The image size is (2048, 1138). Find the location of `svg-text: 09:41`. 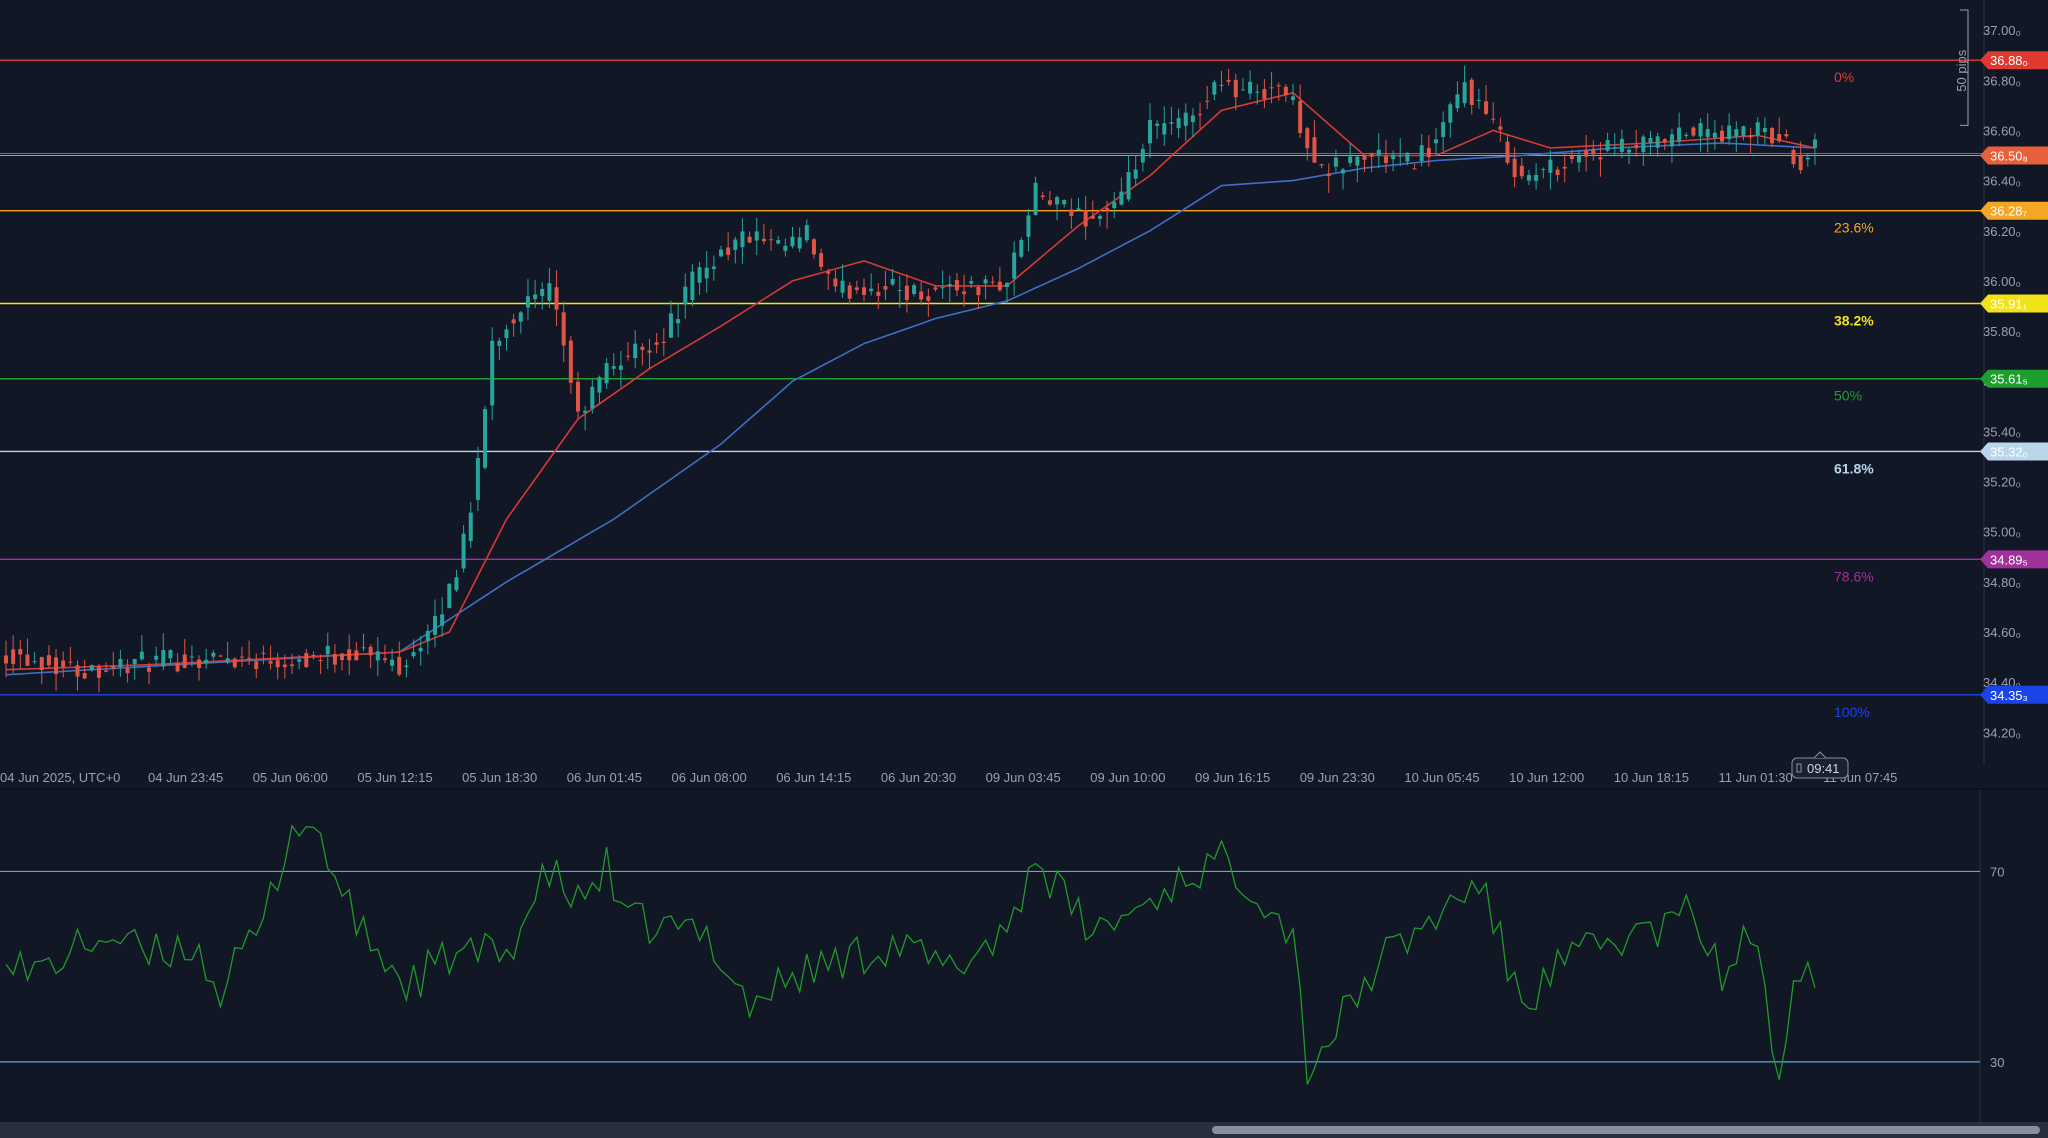

svg-text: 09:41 is located at coordinates (1823, 768).